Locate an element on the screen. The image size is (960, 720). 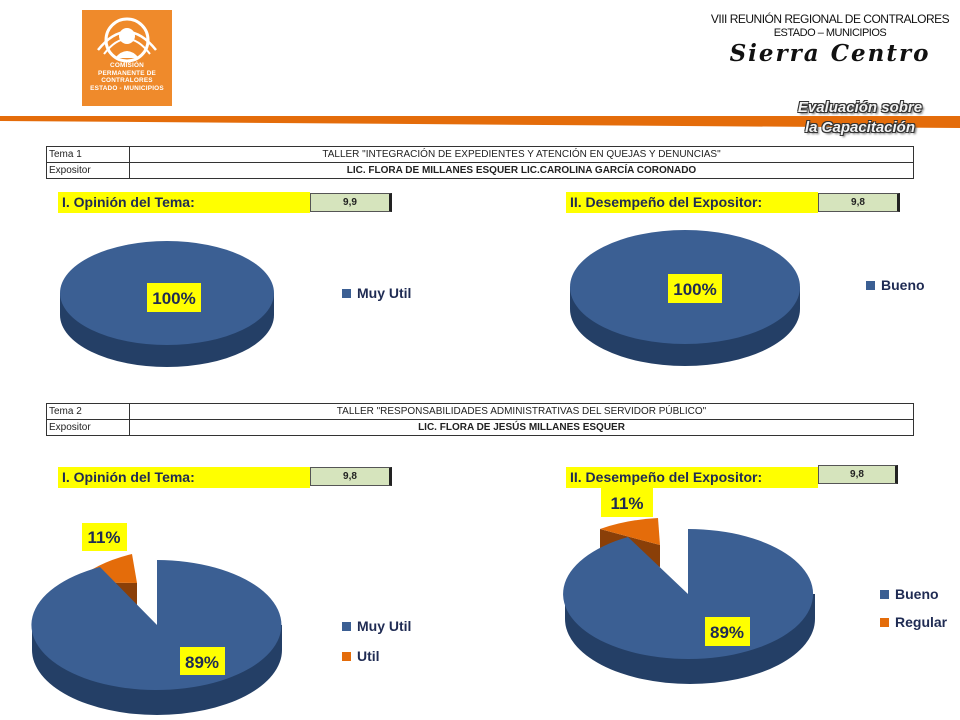
tema-label: Tema 2 is located at coordinates (88, 411).